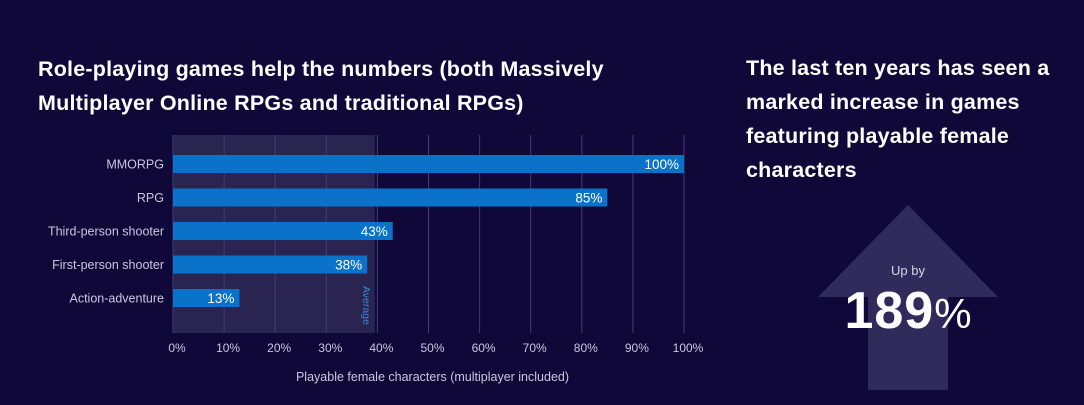 The width and height of the screenshot is (1084, 405). Describe the element at coordinates (661, 164) in the screenshot. I see `value-label: 100%` at that location.